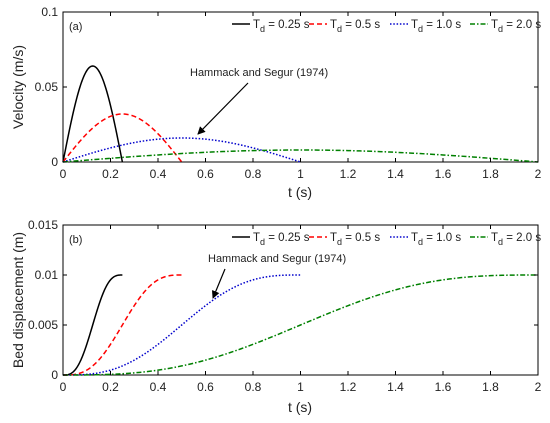  Describe the element at coordinates (47, 87) in the screenshot. I see `y-tick-label: 0.05` at that location.